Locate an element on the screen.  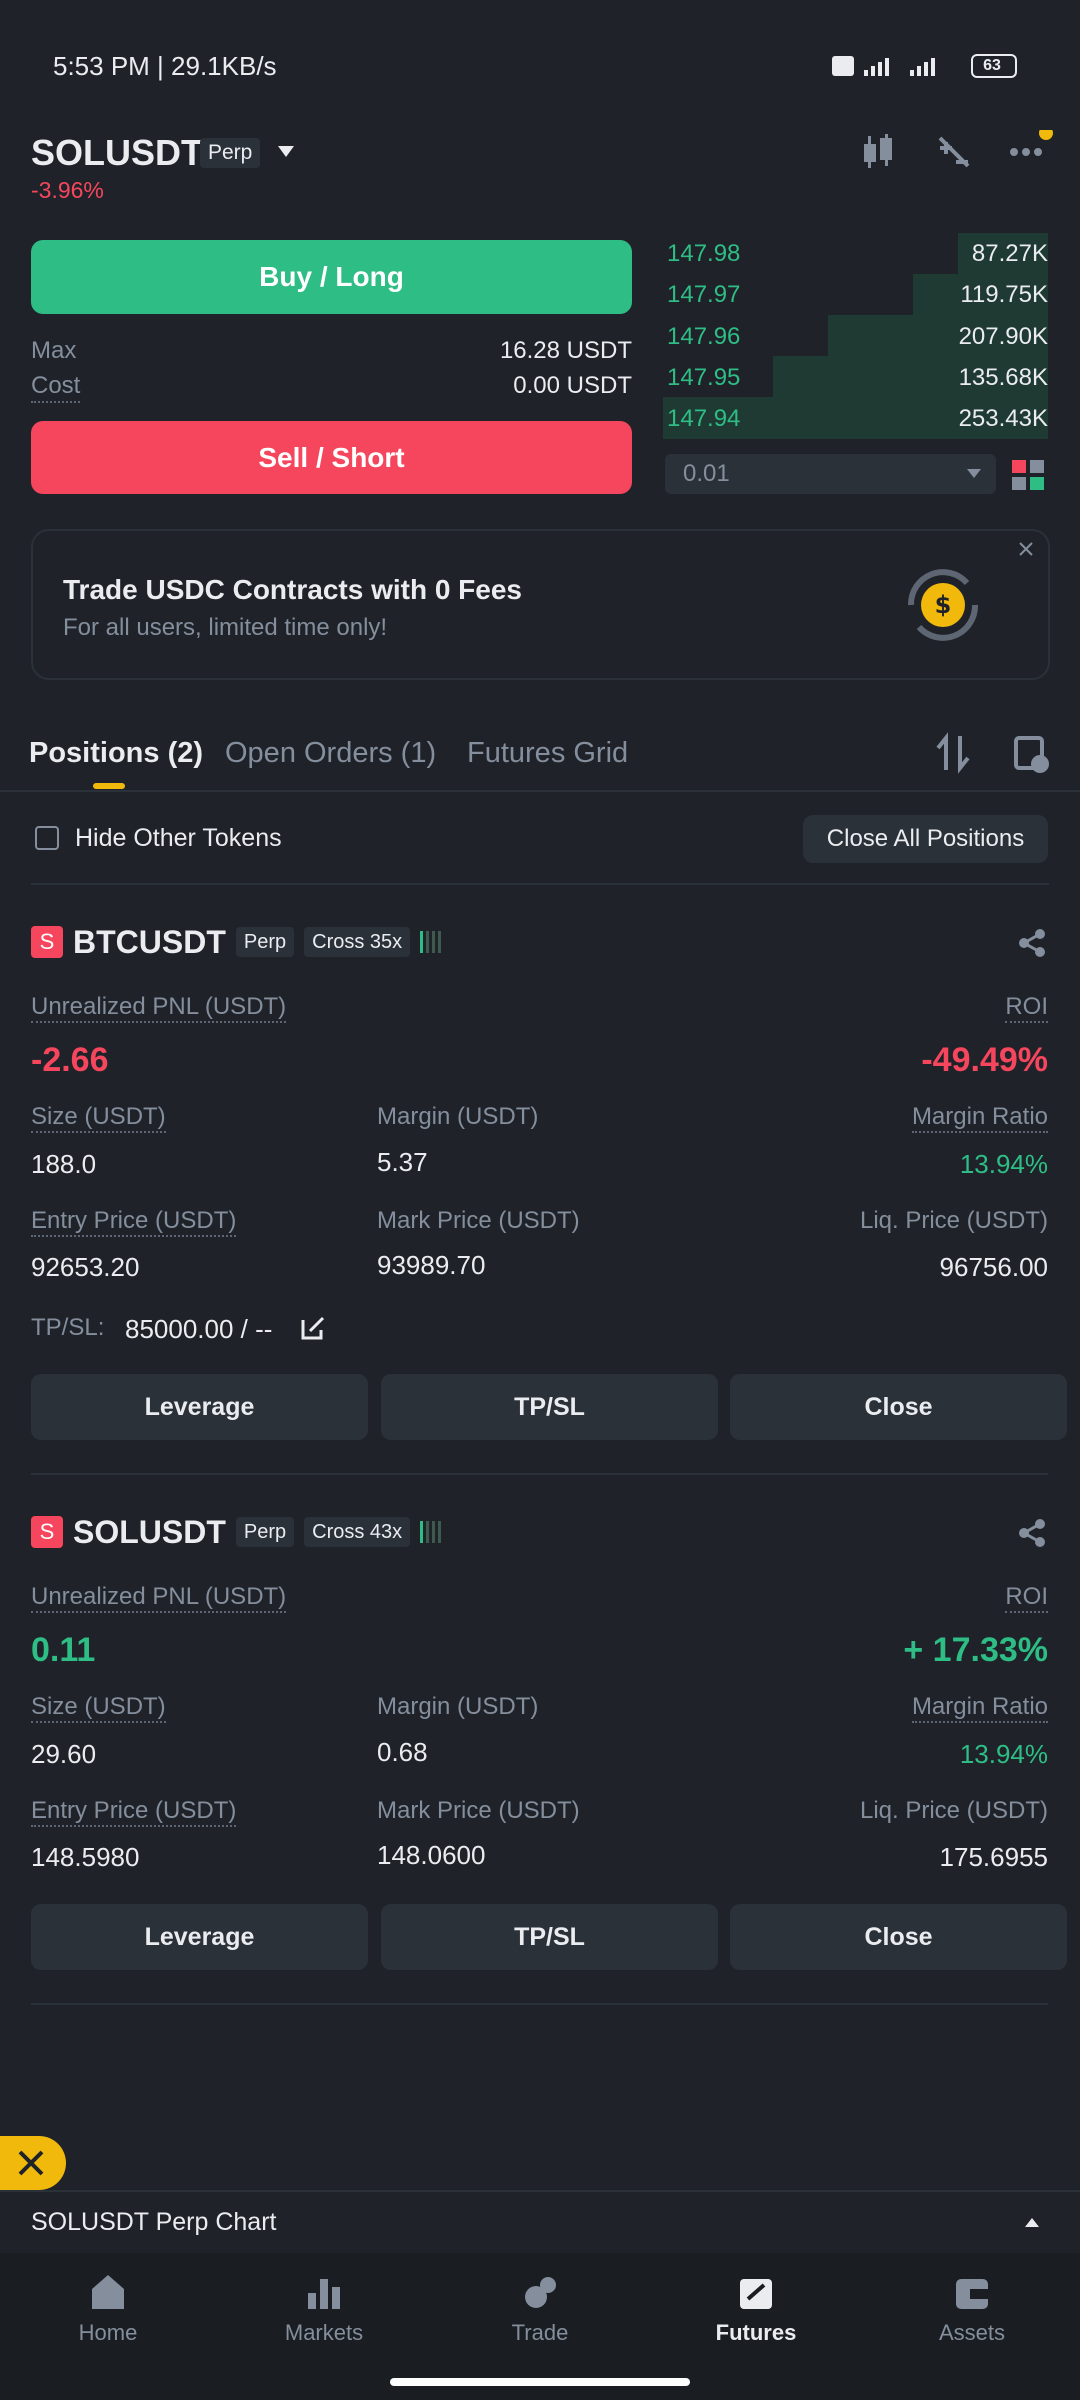
close-all-button: Close All Positions is located at coordinates (925, 839).